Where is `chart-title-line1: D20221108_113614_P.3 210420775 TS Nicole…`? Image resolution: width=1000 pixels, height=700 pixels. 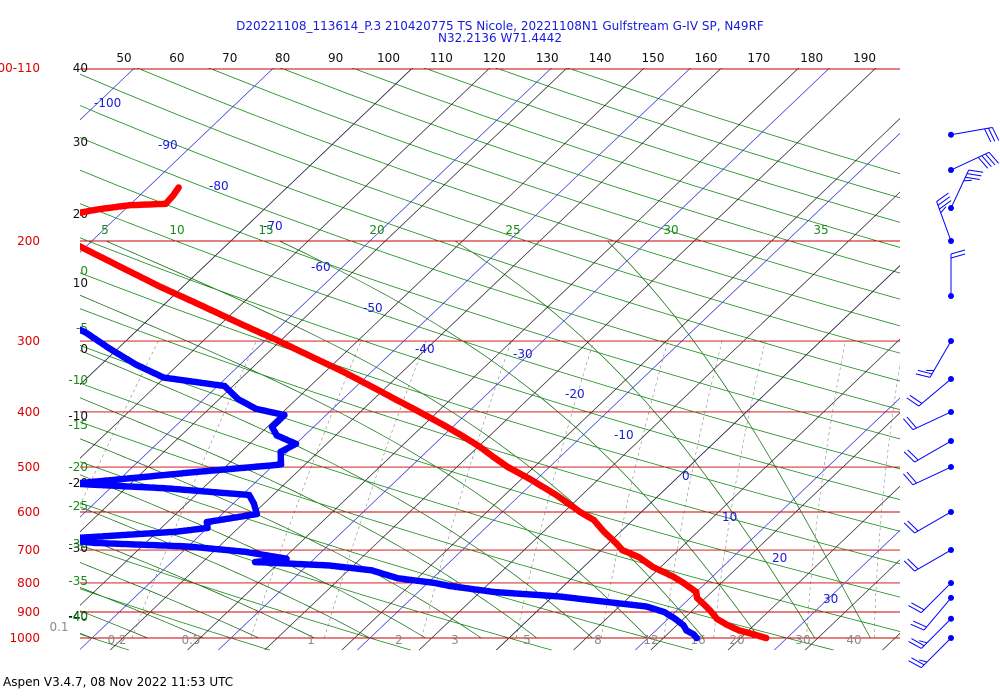
chart-title-line1: D20221108_113614_P.3 210420775 TS Nicole… is located at coordinates (500, 26).